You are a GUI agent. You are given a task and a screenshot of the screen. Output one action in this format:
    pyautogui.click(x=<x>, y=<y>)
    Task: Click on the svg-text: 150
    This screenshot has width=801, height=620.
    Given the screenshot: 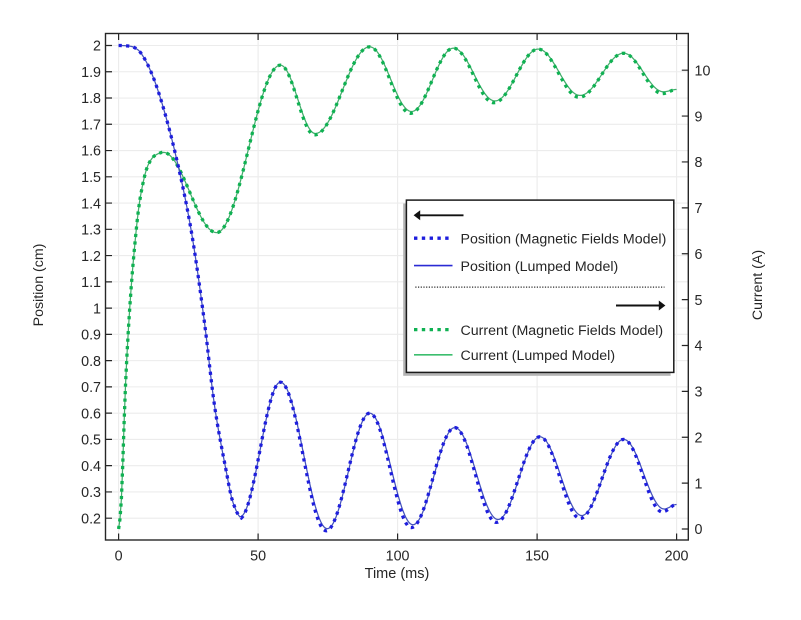 What is the action you would take?
    pyautogui.click(x=537, y=557)
    